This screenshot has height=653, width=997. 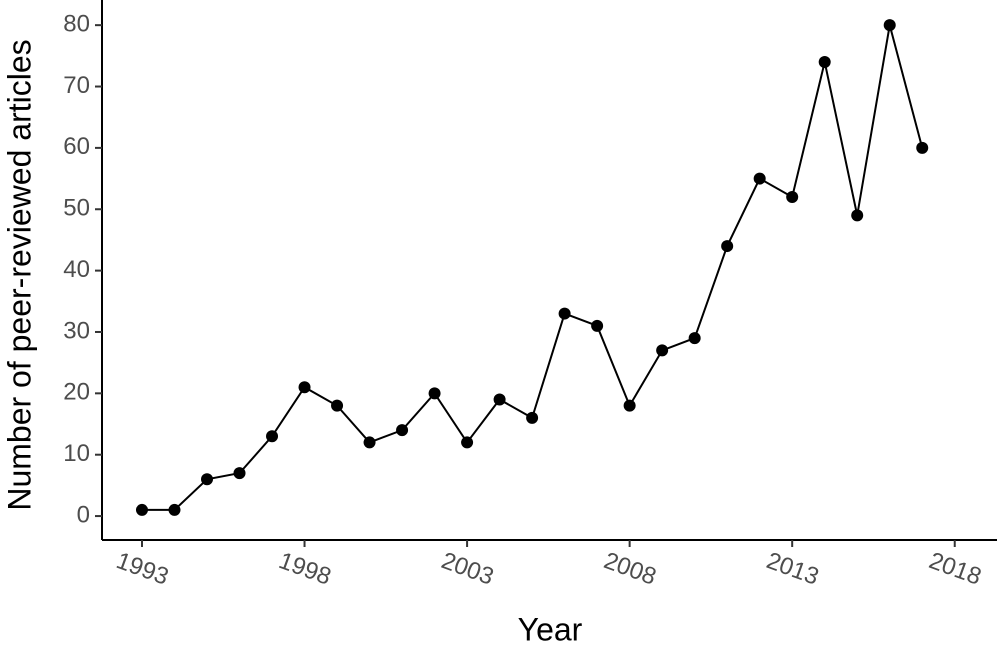 I want to click on y-axis-title: Number of peer-reviewed articles, so click(x=19, y=274).